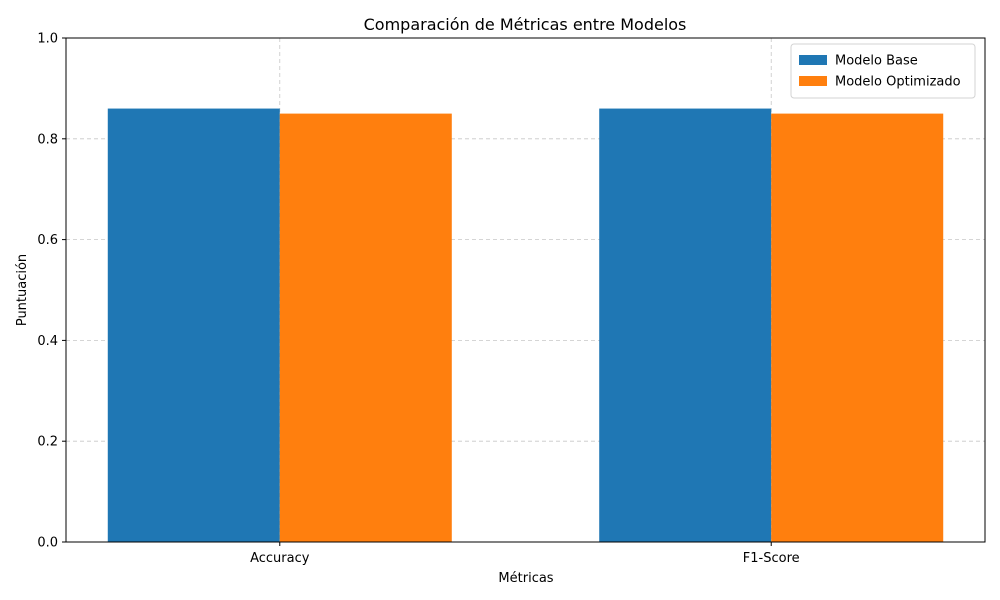 Image resolution: width=1000 pixels, height=600 pixels. I want to click on x-axis: Accuracy F1-Score, so click(525, 554).